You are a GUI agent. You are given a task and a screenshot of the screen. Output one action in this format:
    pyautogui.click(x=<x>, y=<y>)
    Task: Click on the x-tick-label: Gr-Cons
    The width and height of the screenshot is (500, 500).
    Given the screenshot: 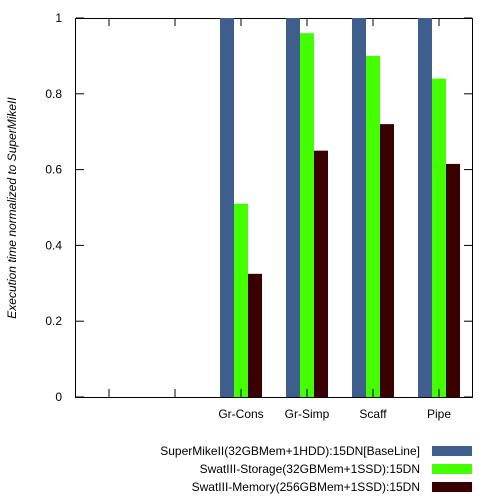 What is the action you would take?
    pyautogui.click(x=240, y=414)
    